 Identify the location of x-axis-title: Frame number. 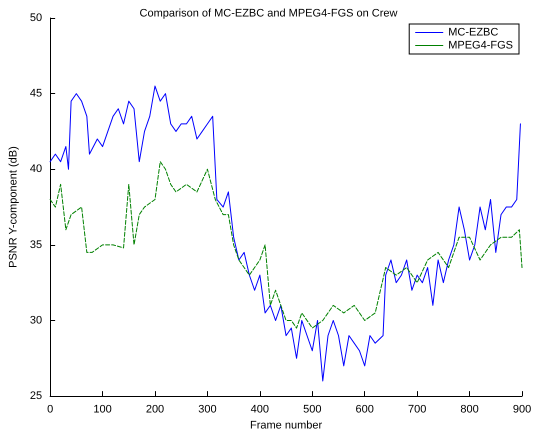
(286, 426).